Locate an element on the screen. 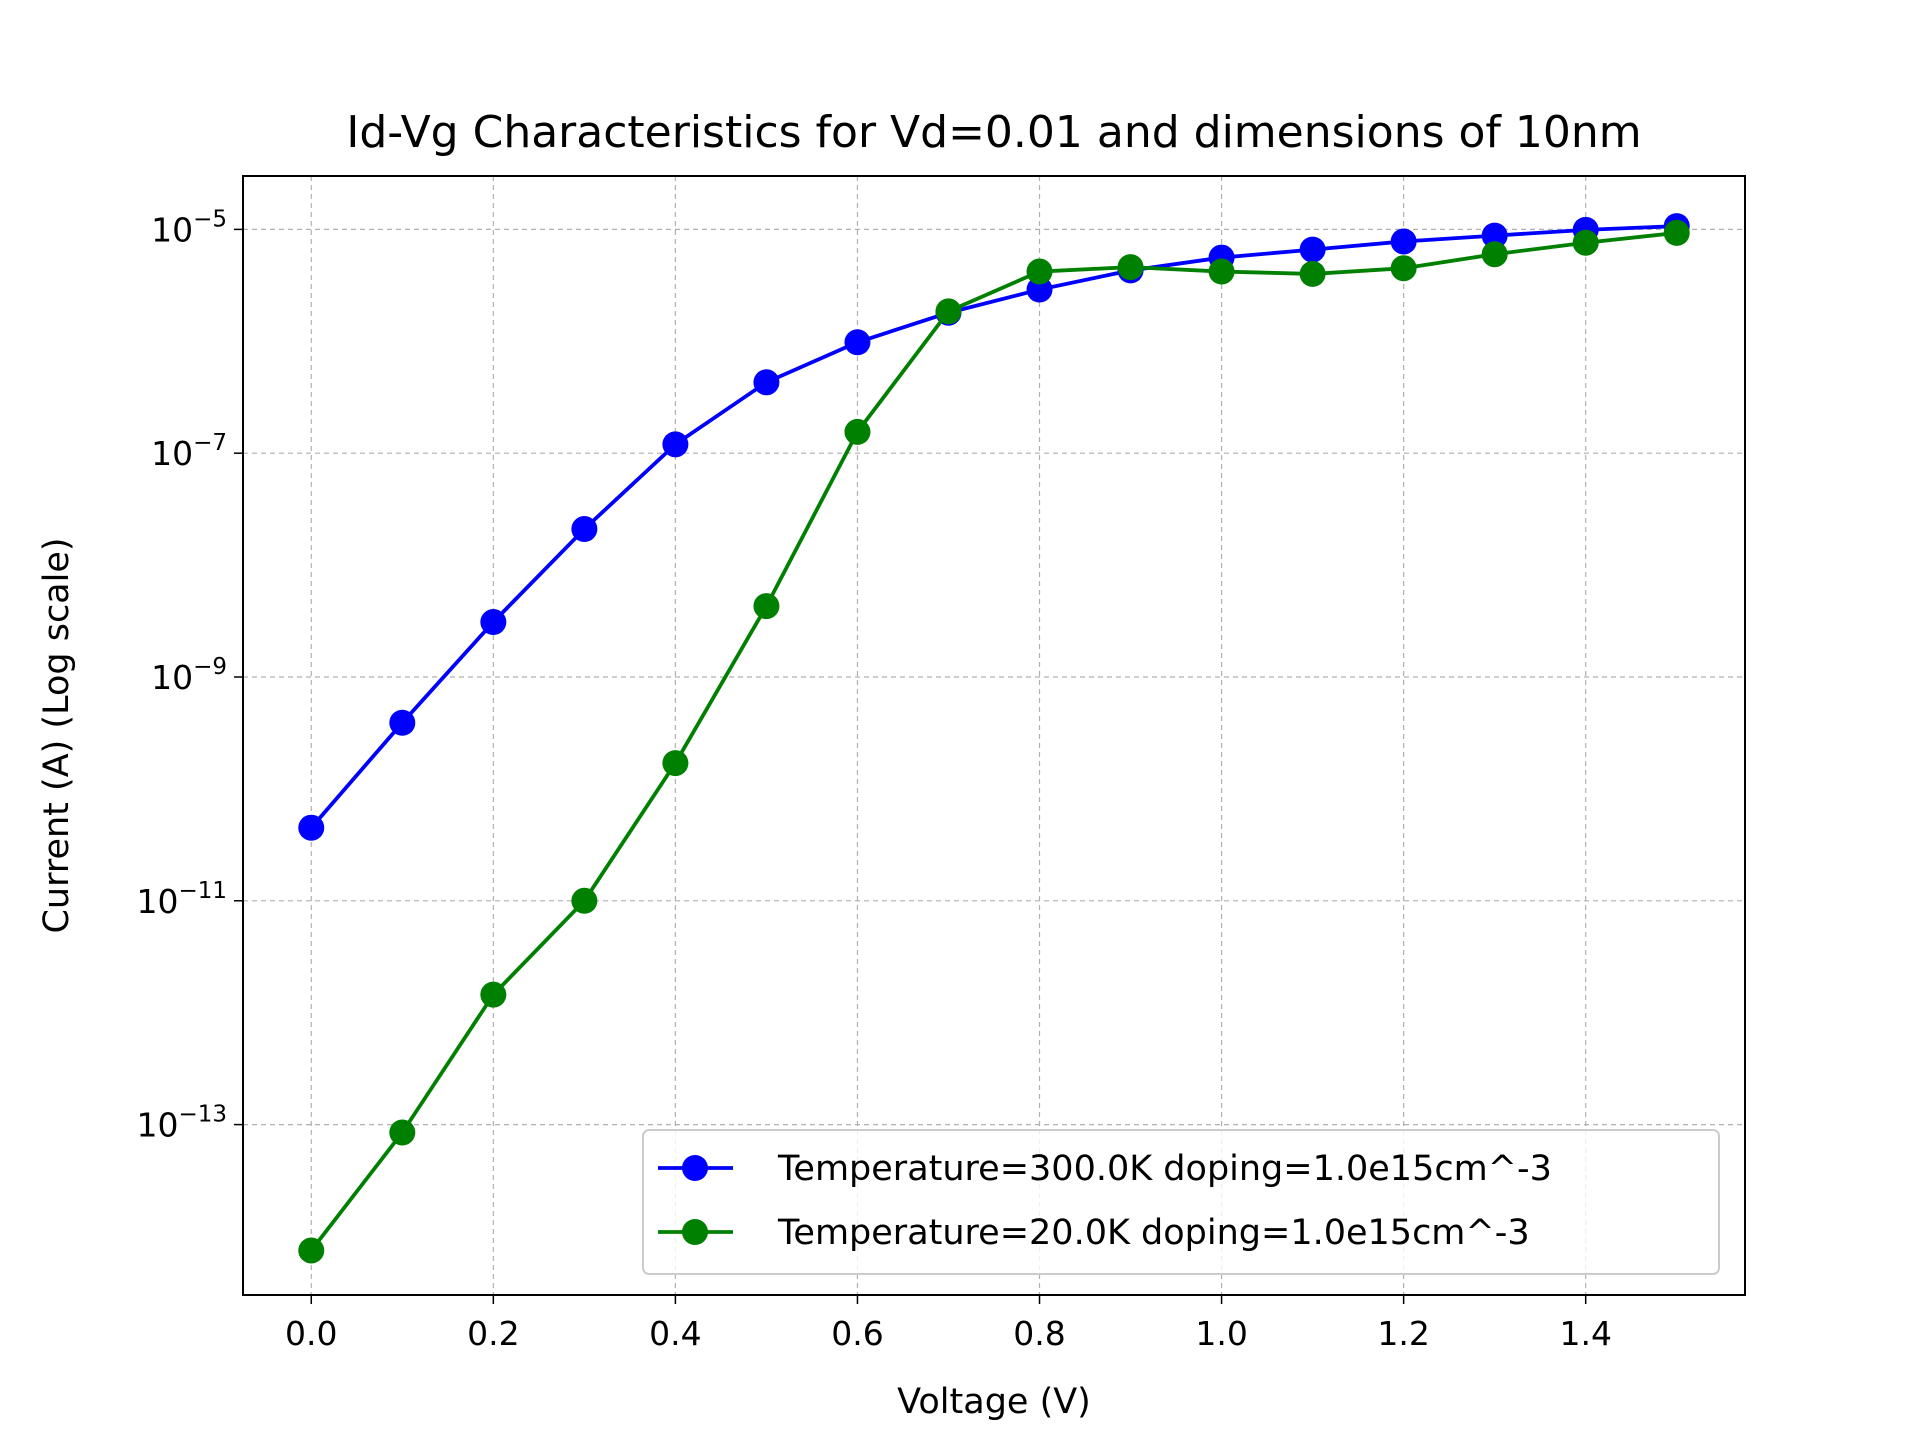  x-tick-label: 1.2 is located at coordinates (1403, 1333).